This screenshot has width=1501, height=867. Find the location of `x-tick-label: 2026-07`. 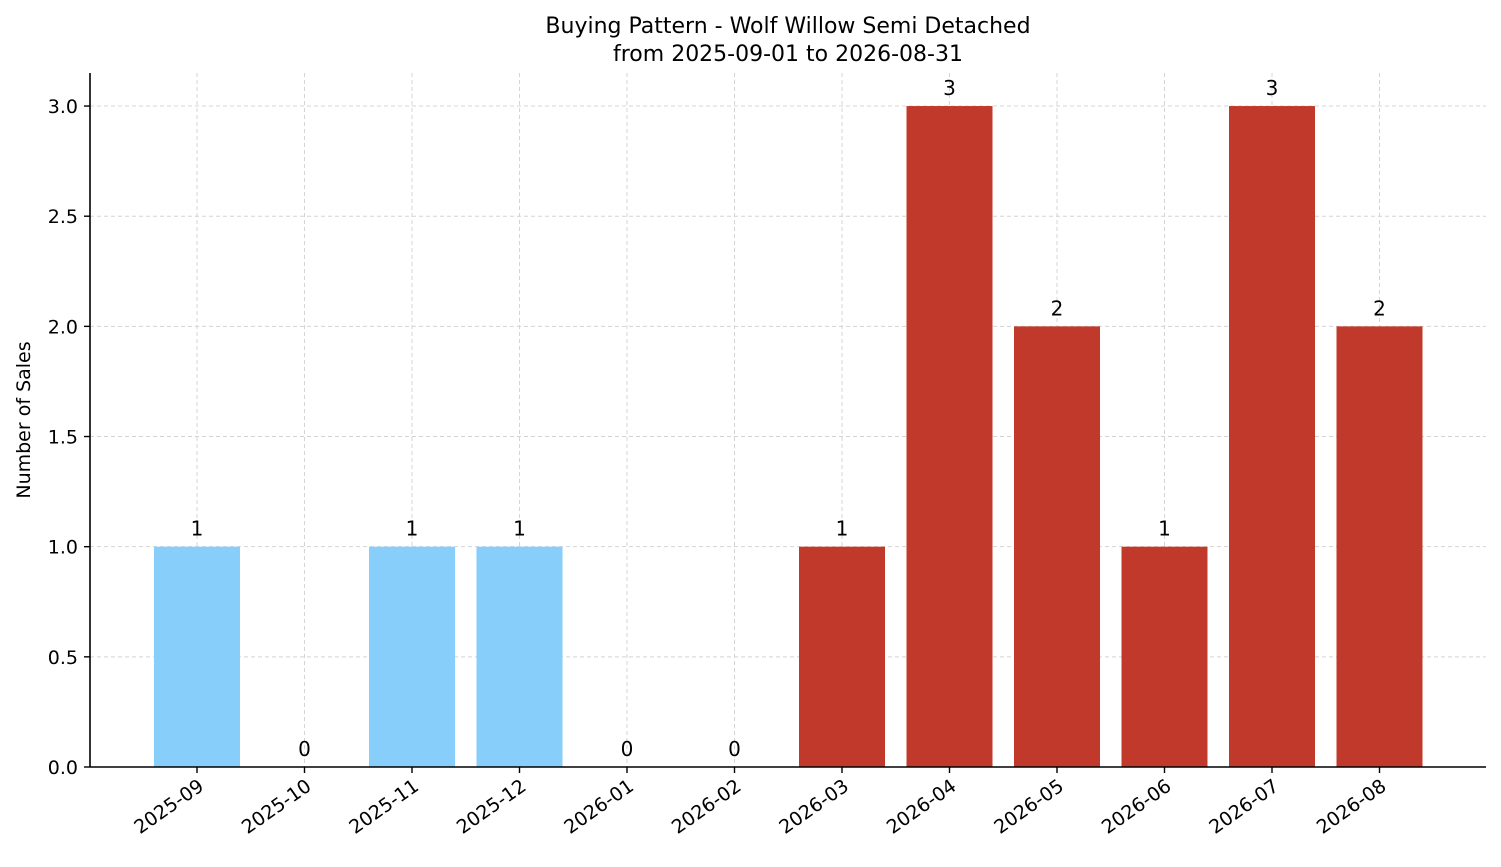

x-tick-label: 2026-07 is located at coordinates (1244, 807).